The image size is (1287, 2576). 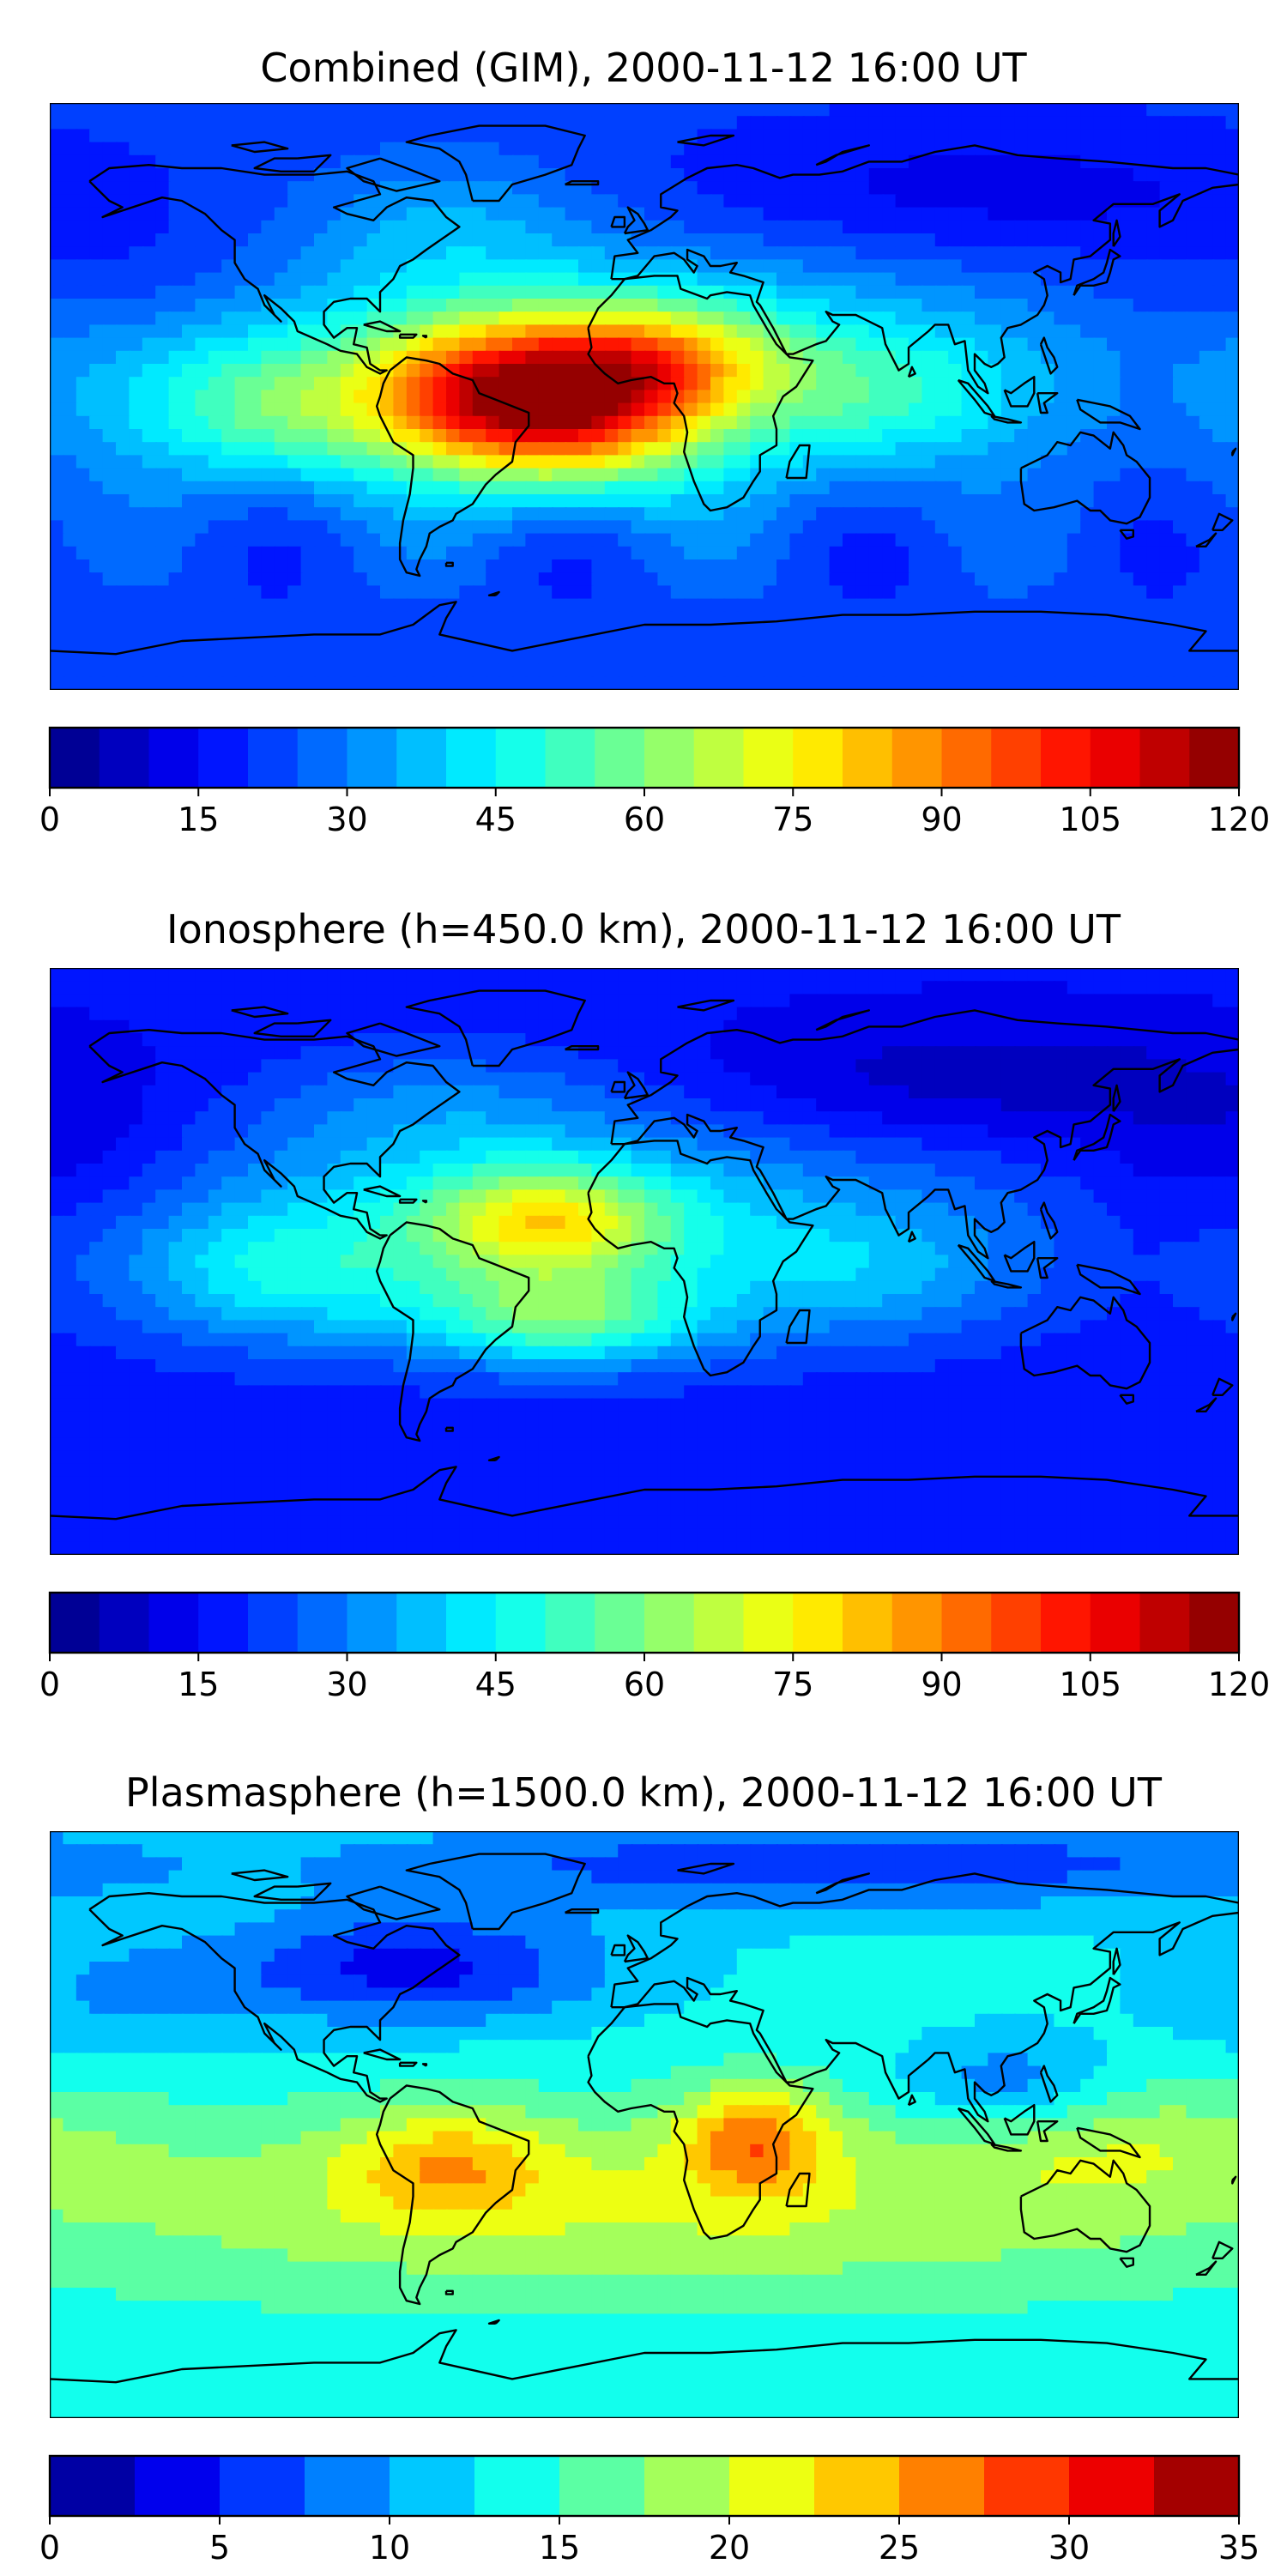 I want to click on colorbar-tick-label: 25, so click(x=899, y=2548).